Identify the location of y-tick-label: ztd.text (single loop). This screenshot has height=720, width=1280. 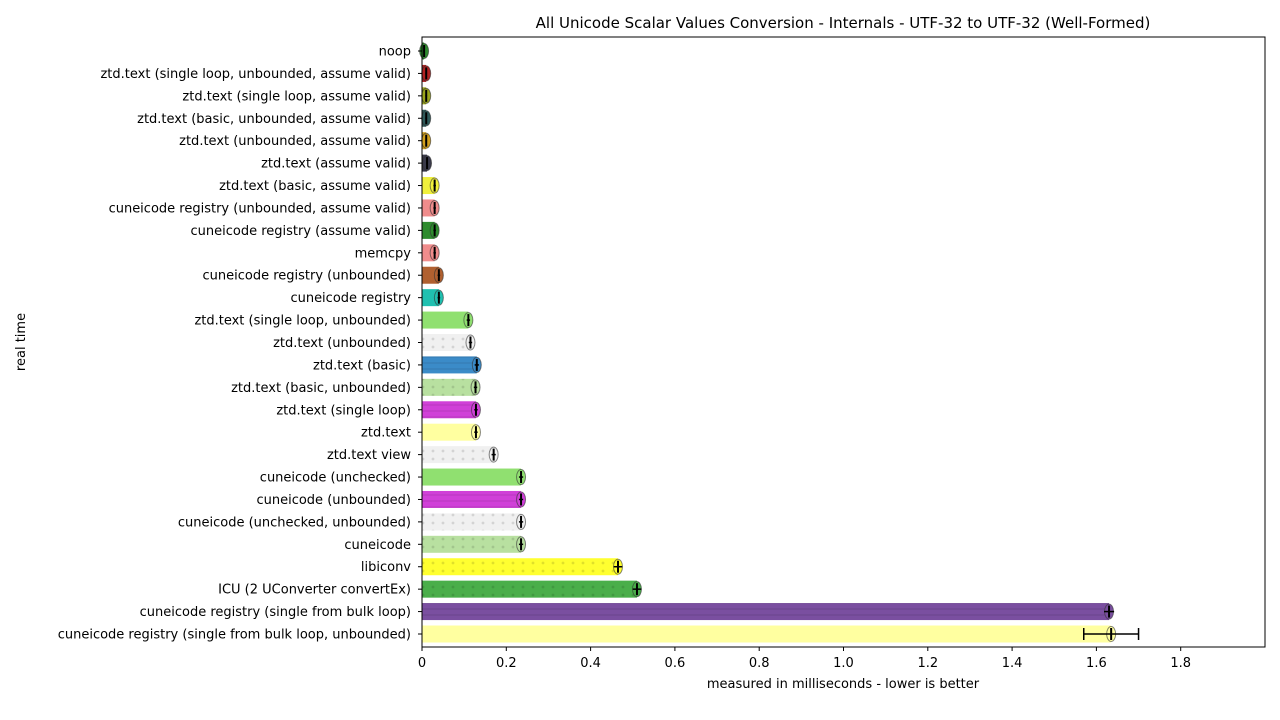
(343, 410).